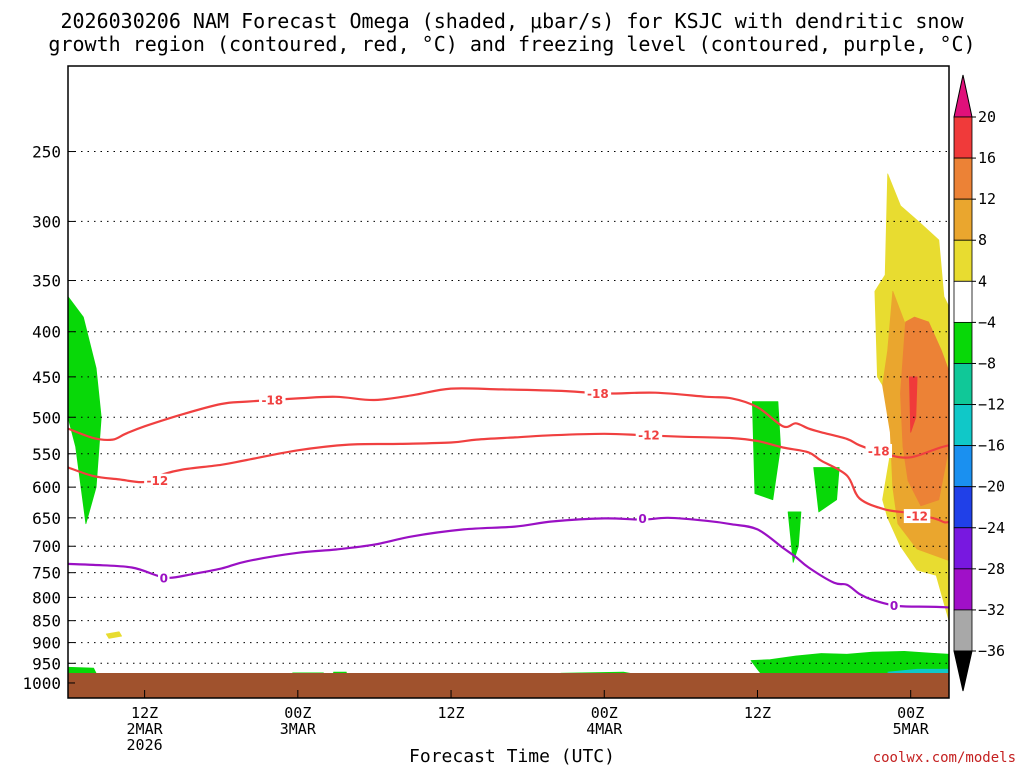 The width and height of the screenshot is (1024, 768). Describe the element at coordinates (991, 446) in the screenshot. I see `colorbar-label: −16` at that location.